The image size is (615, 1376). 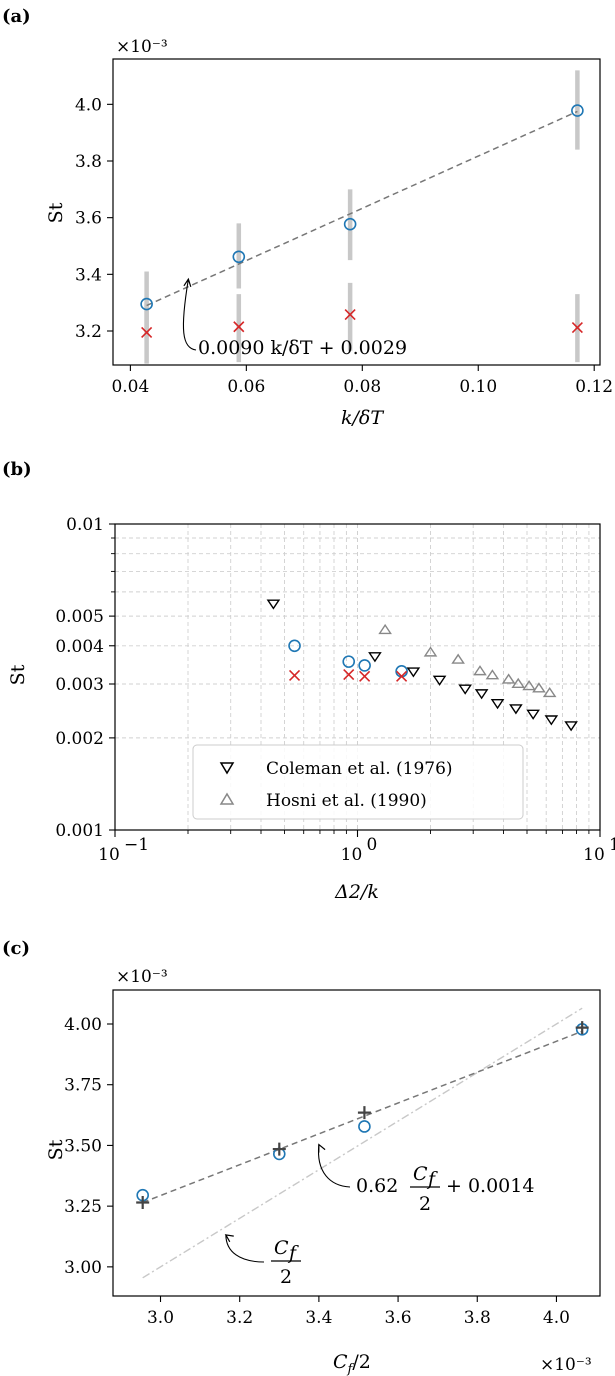 I want to click on panel-b-xlabel: Δ2/k, so click(x=356, y=892).